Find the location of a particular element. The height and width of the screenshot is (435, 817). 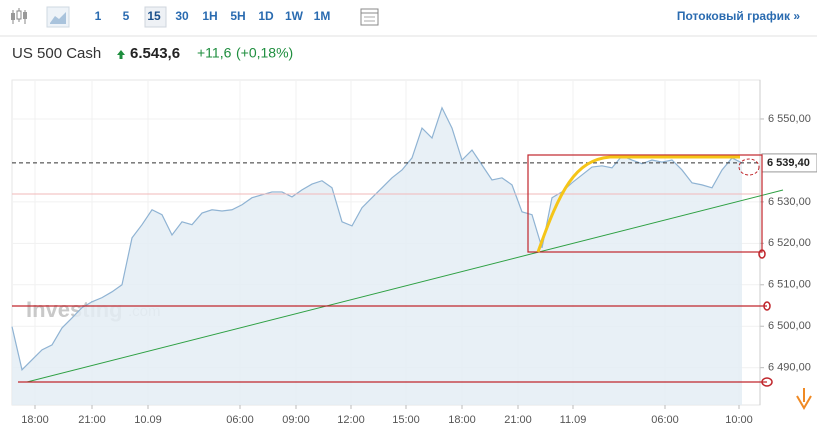

last-price-label: 6 539,40 is located at coordinates (788, 163).